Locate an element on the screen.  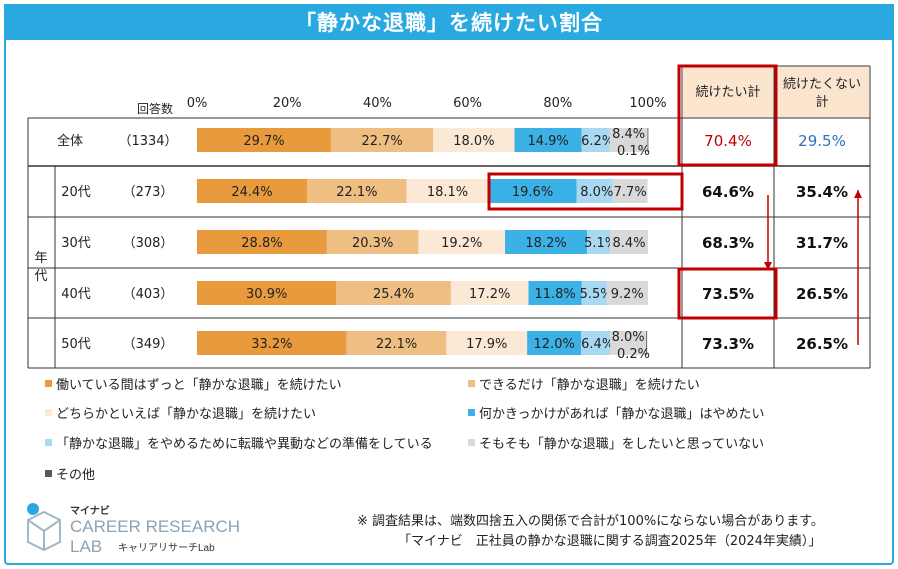
legend-item: 働いている間はずっと「静かな退職」を続けたい is located at coordinates (193, 383).